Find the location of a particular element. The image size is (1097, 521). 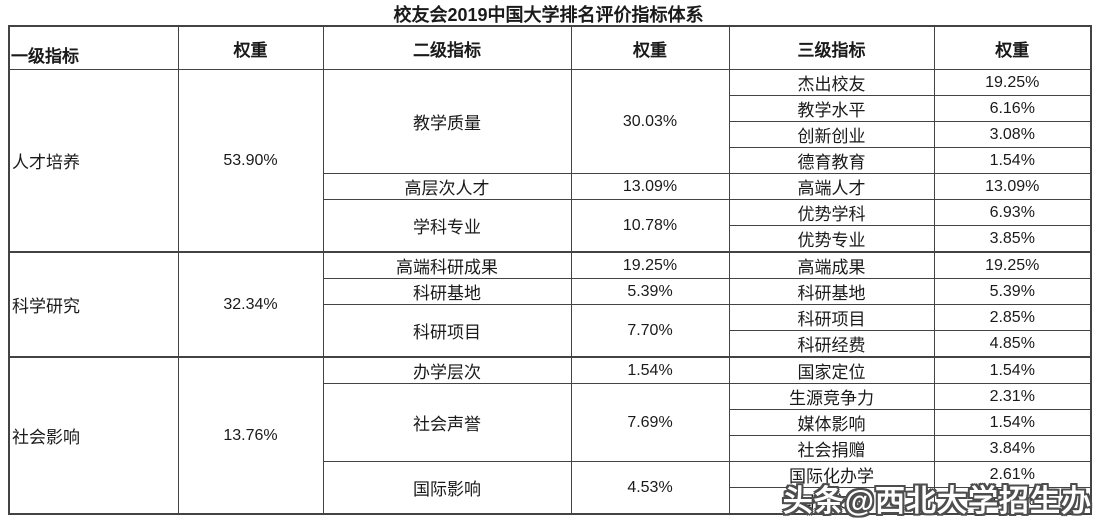

level2-cell: 办学层次 is located at coordinates (447, 370).